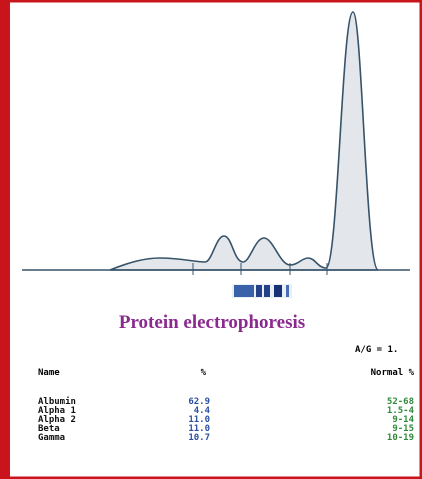 Image resolution: width=422 pixels, height=479 pixels. I want to click on row-normal: 9-15, so click(403, 429).